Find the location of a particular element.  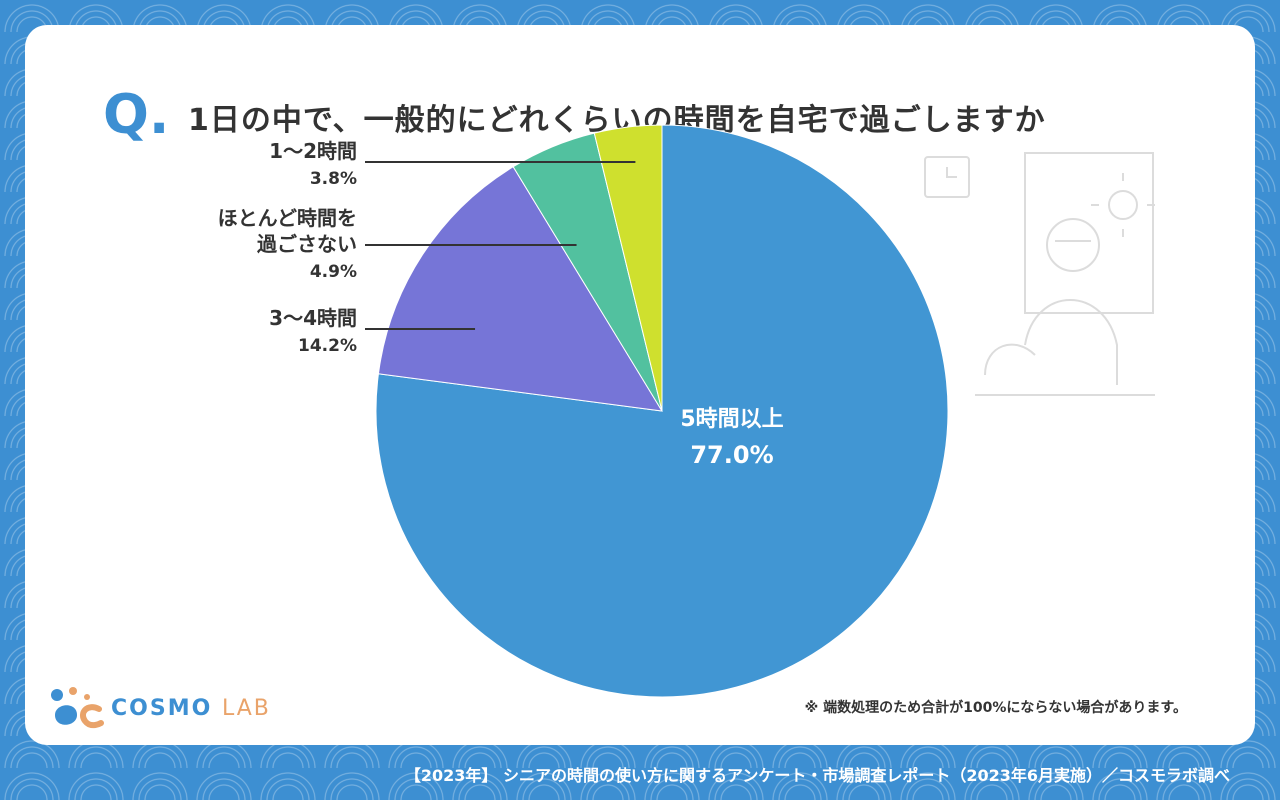

slice-label-1-2h: 1〜2時間 3.8% is located at coordinates (313, 166).